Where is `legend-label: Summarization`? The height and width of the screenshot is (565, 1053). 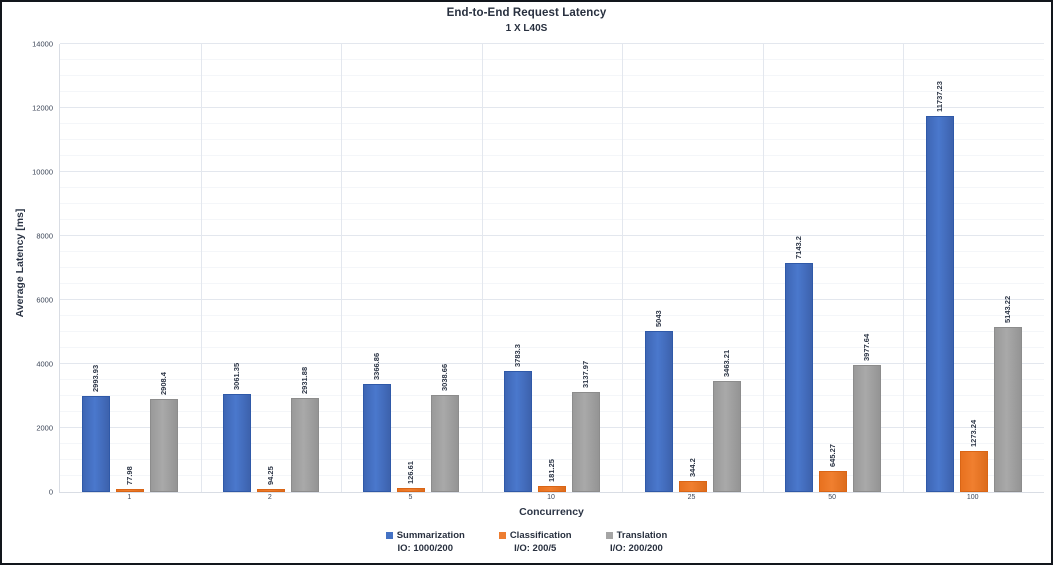 legend-label: Summarization is located at coordinates (430, 535).